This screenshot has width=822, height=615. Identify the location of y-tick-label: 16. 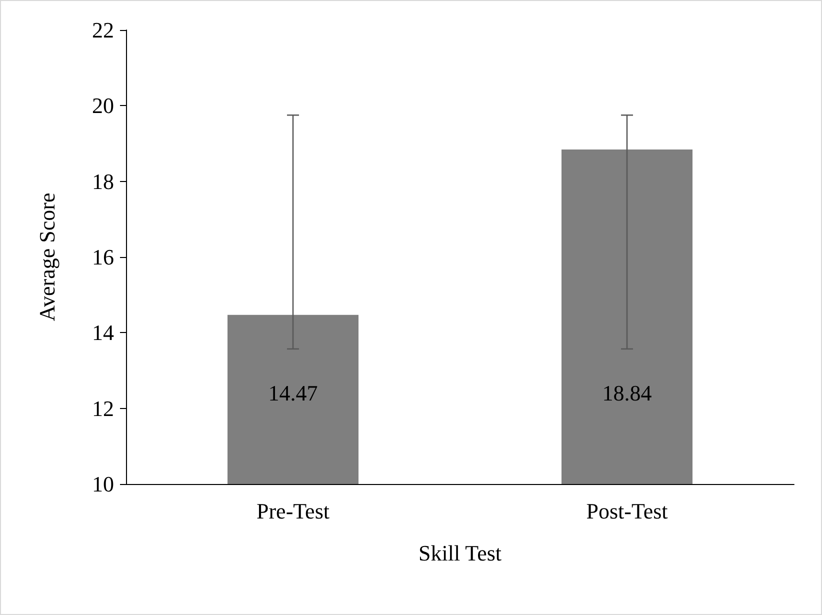
(103, 257).